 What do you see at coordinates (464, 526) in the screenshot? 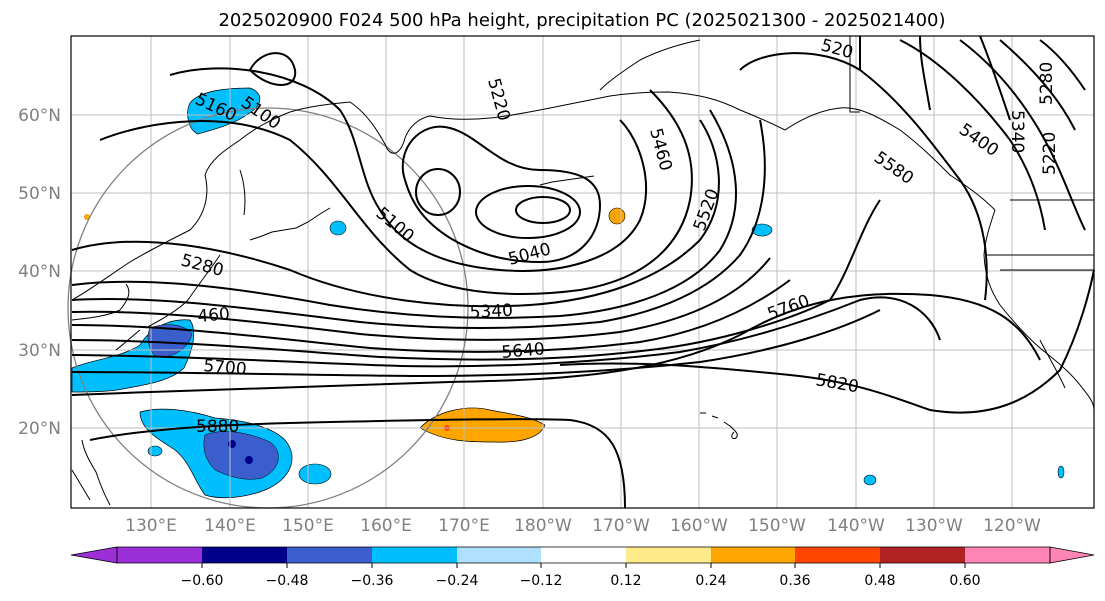
I see `lon-label: 170°E` at bounding box center [464, 526].